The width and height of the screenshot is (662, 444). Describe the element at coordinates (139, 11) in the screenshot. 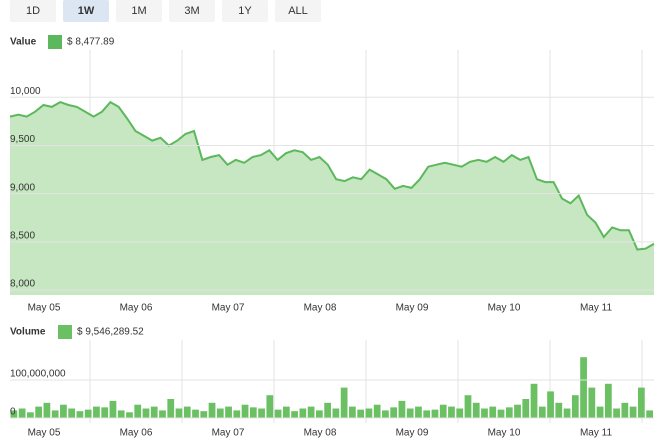

I see `range-button: 1M` at that location.